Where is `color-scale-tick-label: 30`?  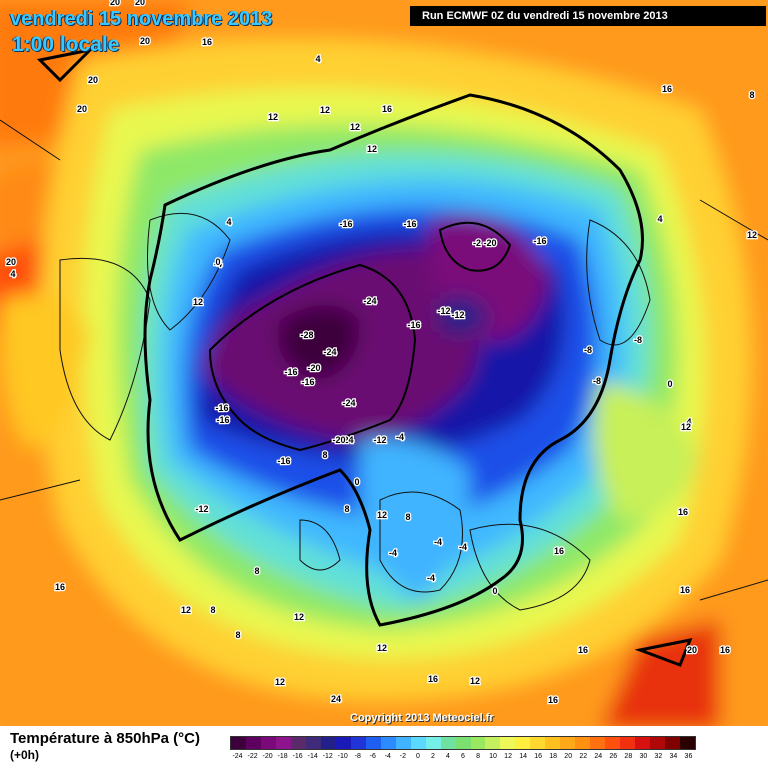
color-scale-tick-label: 30 is located at coordinates (643, 756).